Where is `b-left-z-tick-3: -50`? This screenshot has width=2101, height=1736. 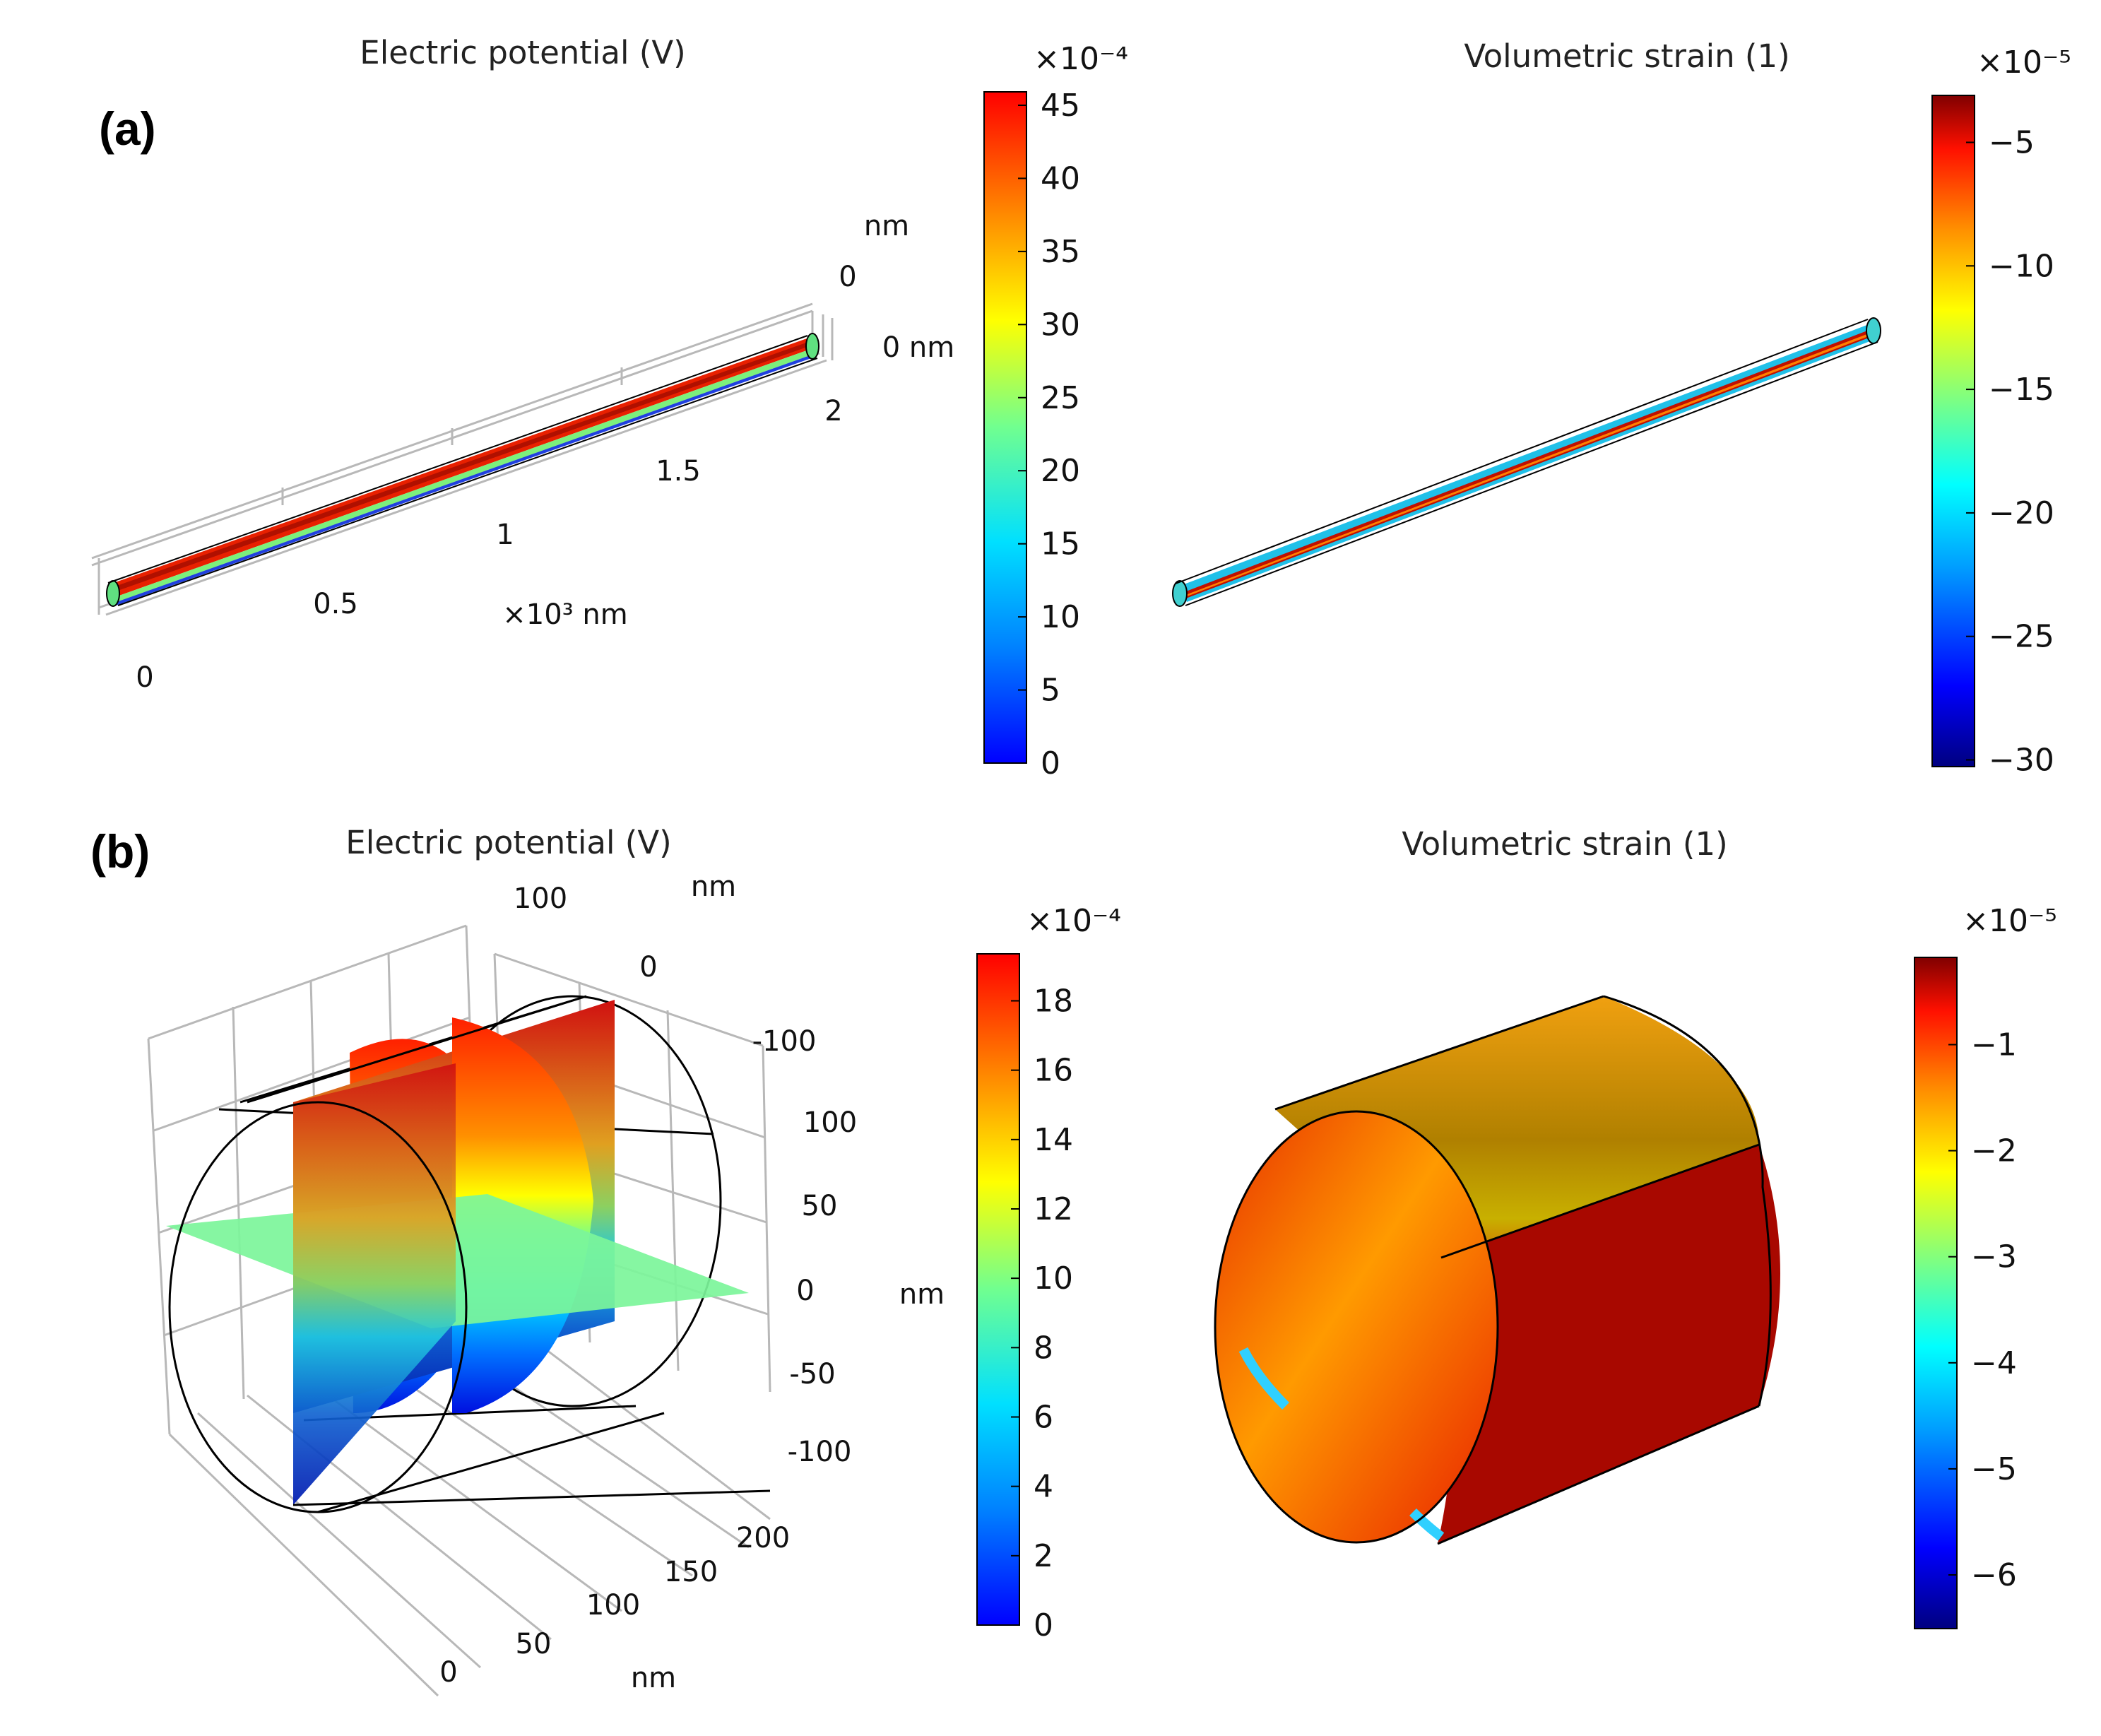 b-left-z-tick-3: -50 is located at coordinates (812, 1374).